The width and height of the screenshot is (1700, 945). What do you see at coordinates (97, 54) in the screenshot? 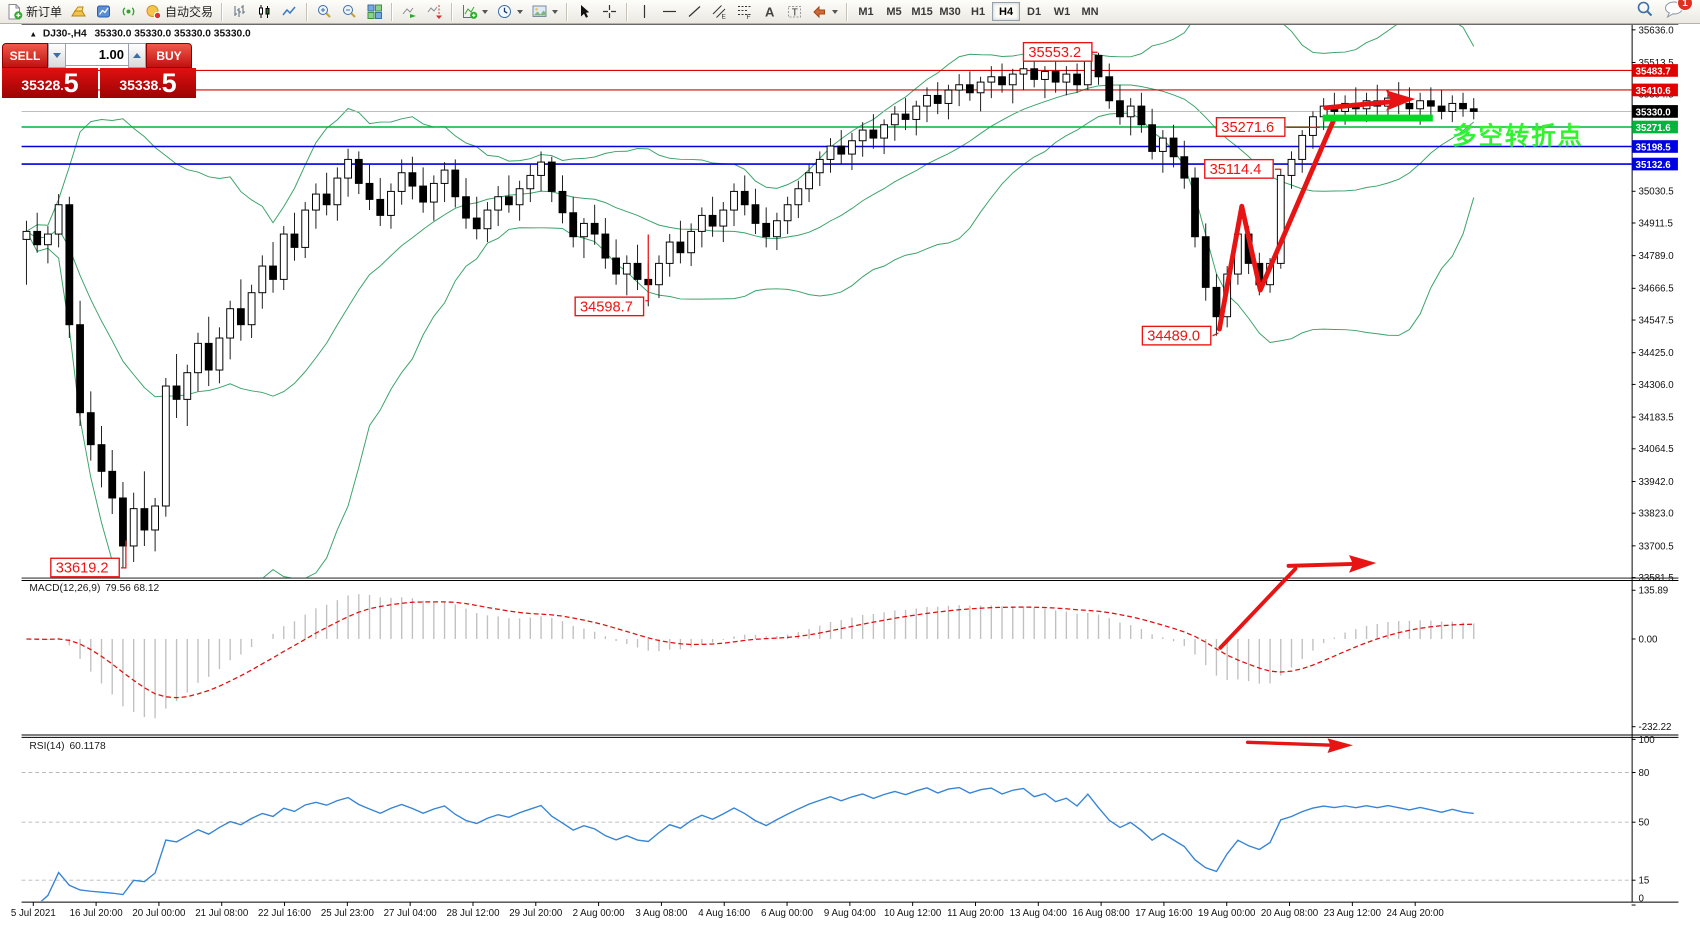
I see `volume-input` at bounding box center [97, 54].